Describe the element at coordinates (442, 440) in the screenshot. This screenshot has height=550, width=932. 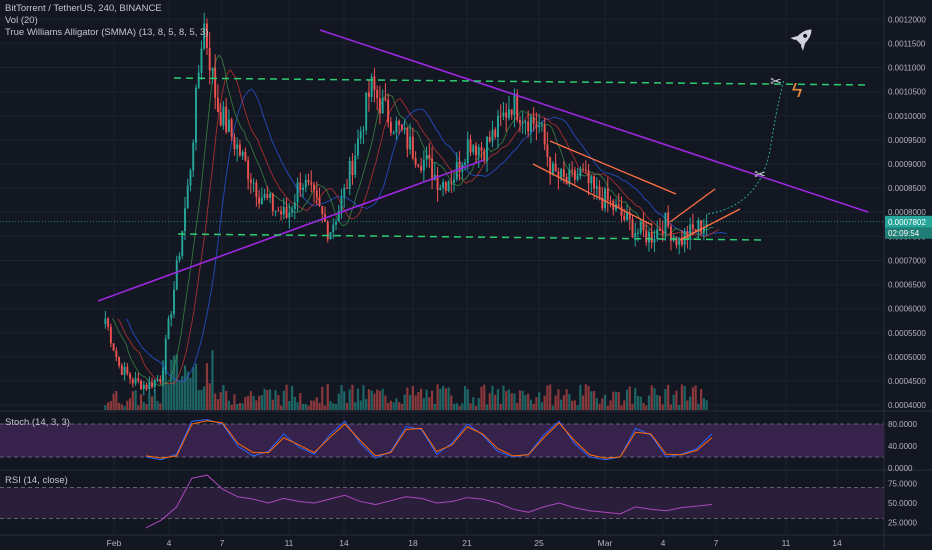
I see `stoch-pane` at that location.